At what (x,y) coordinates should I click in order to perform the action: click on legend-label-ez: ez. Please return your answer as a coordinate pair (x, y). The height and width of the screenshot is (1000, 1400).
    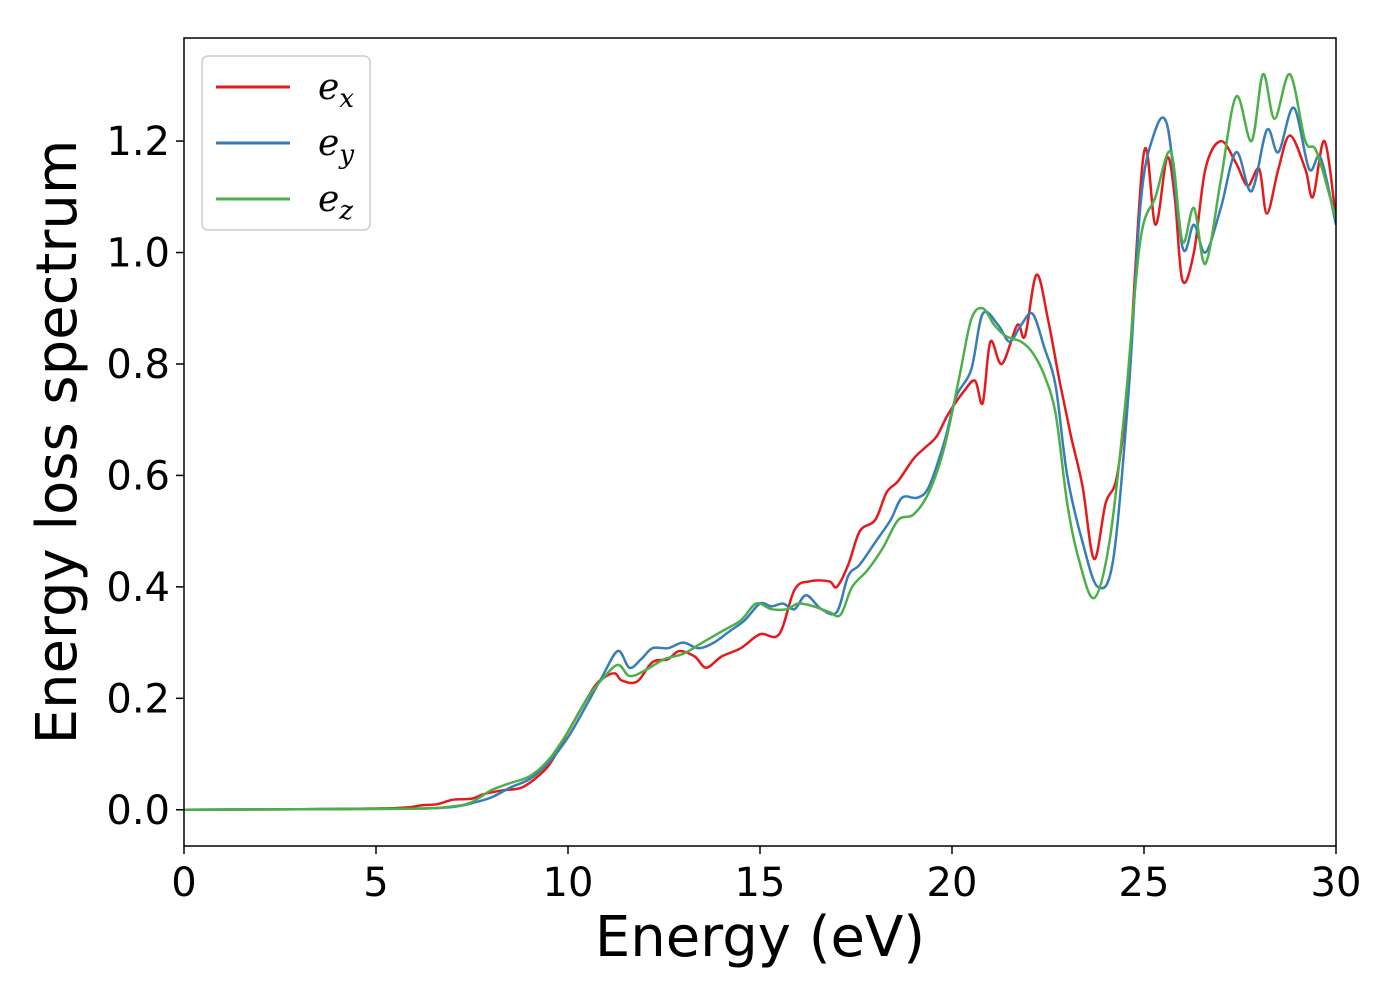
    Looking at the image, I should click on (335, 202).